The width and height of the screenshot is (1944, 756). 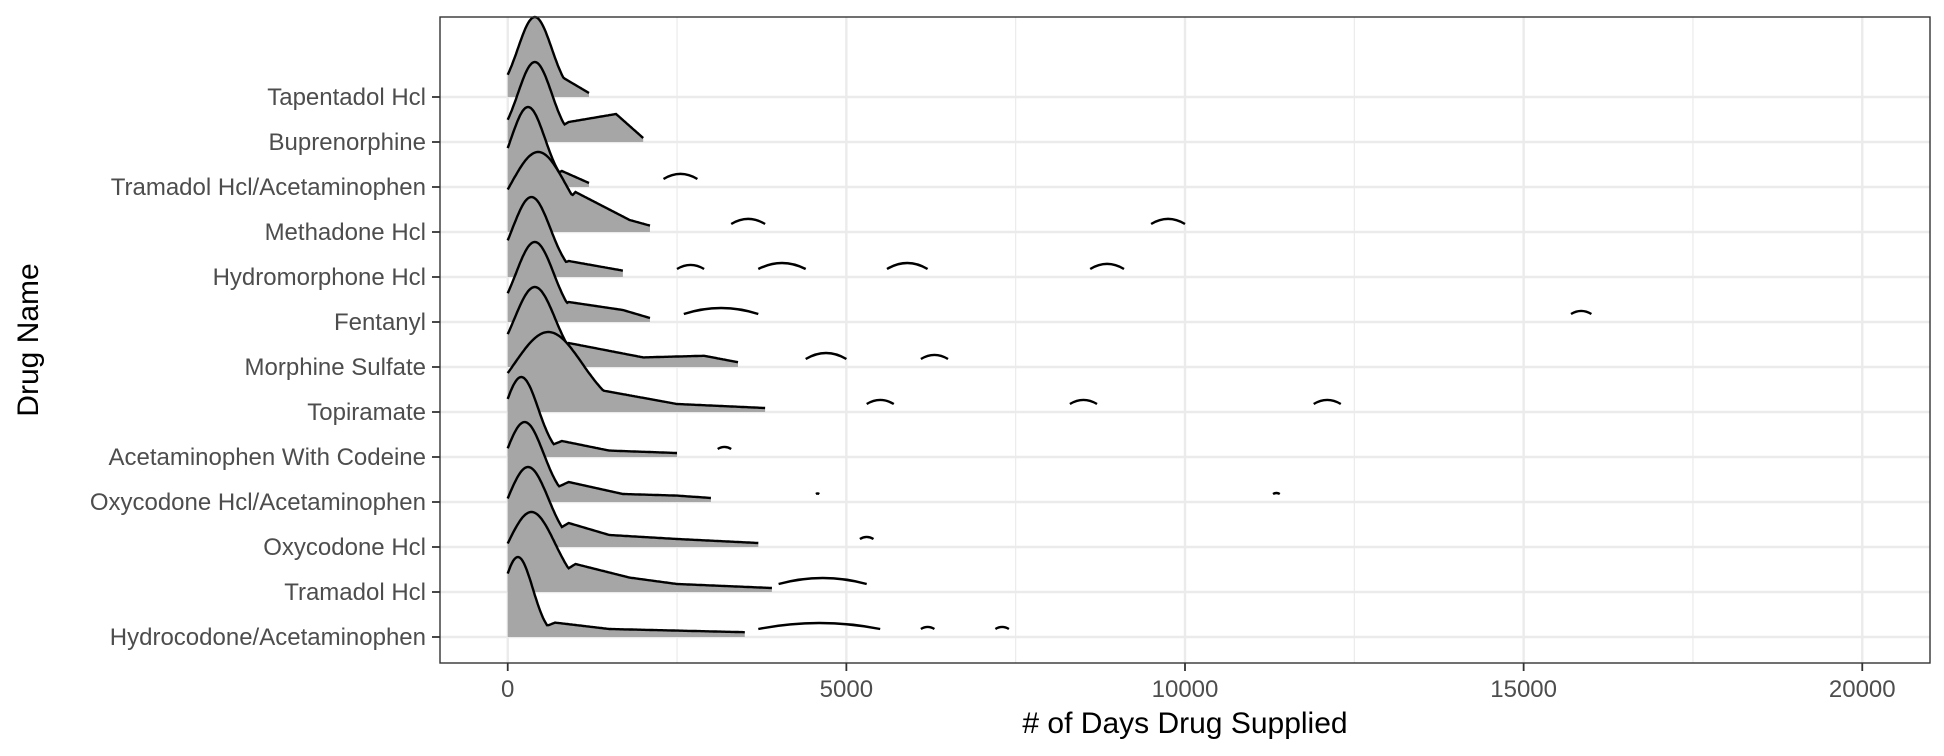 I want to click on y-tick-label: Oxycodone Hcl, so click(x=344, y=547).